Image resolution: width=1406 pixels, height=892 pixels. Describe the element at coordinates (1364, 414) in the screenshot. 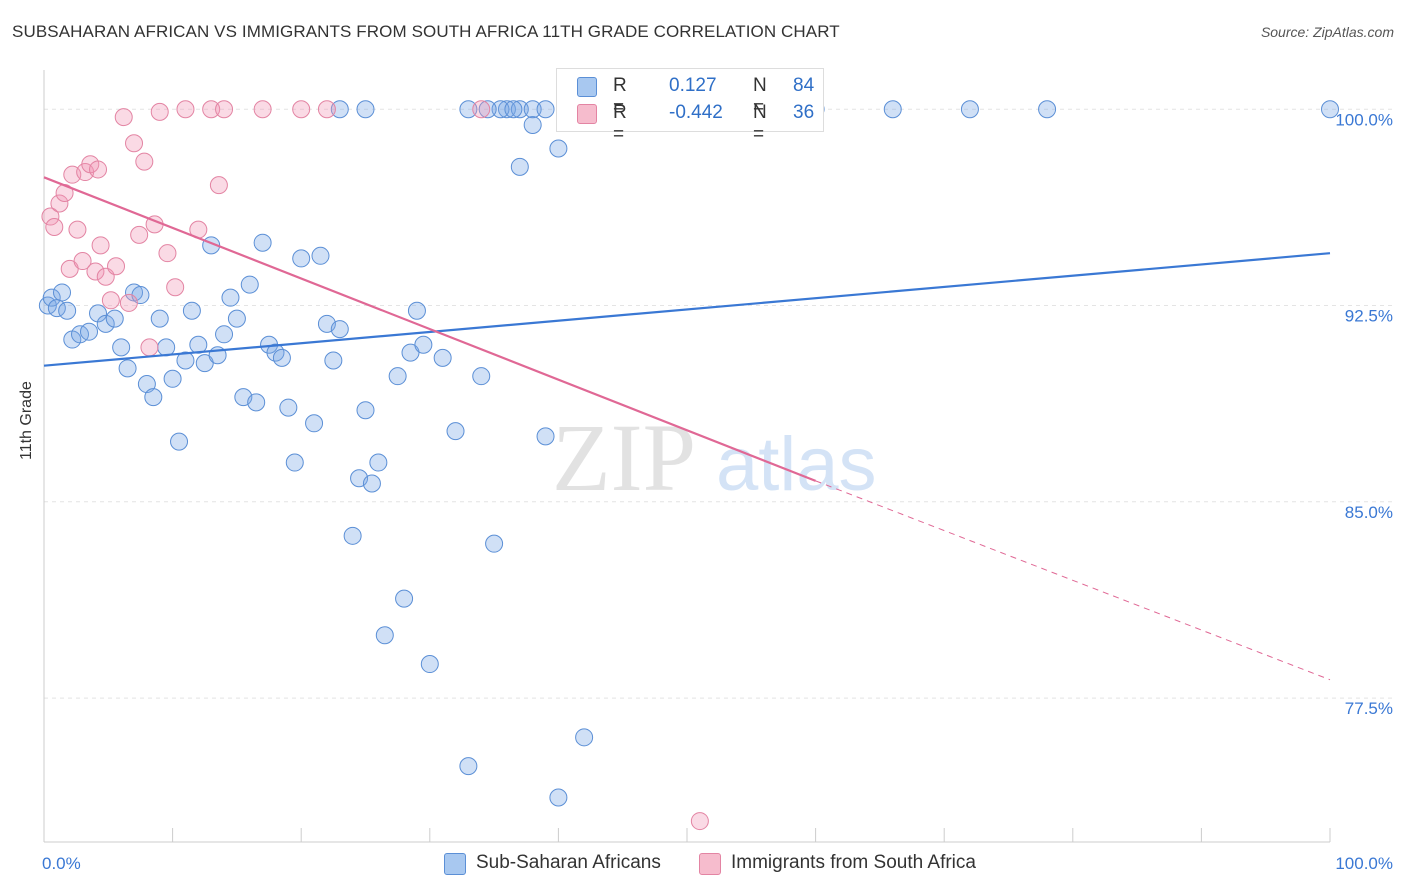

I see `y-tick-labels: 100.0% 92.5% 85.0% 77.5%` at that location.